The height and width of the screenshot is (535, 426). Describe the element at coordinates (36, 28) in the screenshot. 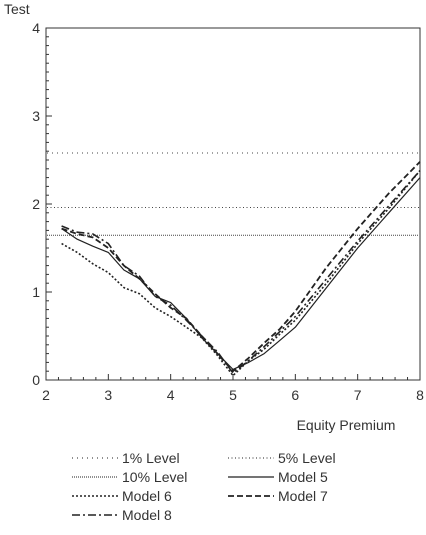

I see `y-tick-label: 4` at that location.